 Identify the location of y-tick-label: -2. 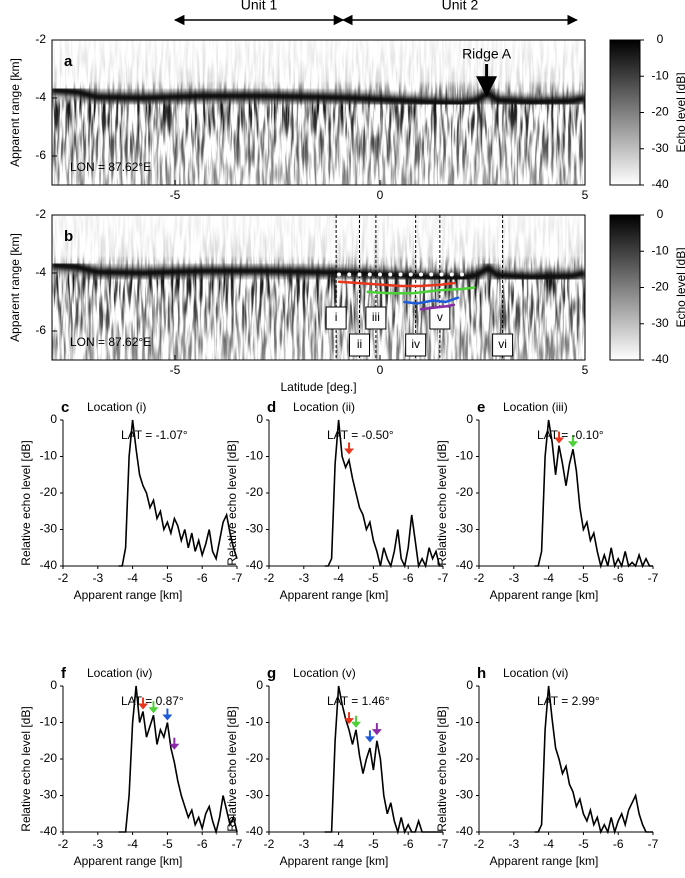
(40, 214).